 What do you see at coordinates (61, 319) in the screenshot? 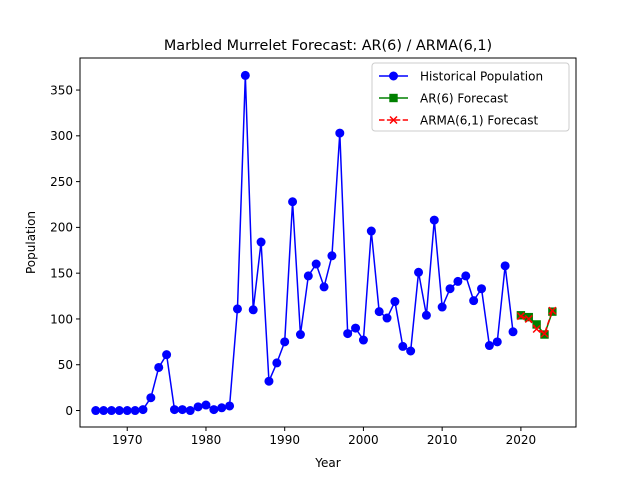
I see `y-tick-label: 100` at bounding box center [61, 319].